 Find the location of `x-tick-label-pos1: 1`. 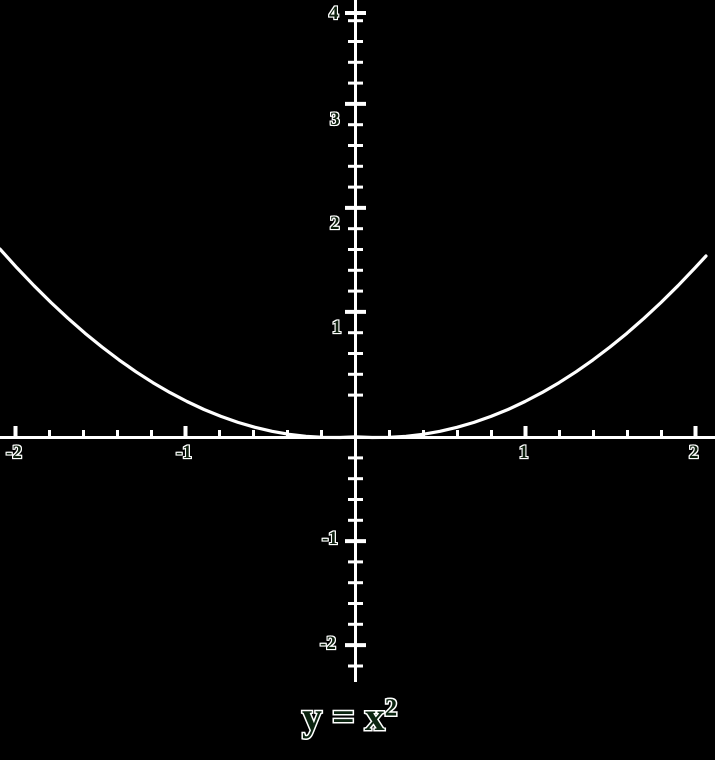

x-tick-label-pos1: 1 is located at coordinates (524, 452).